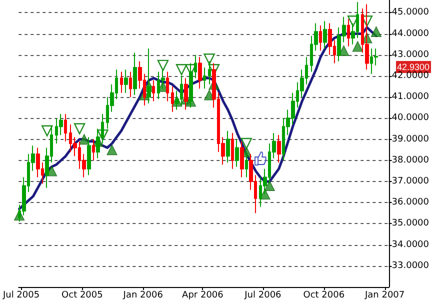 The width and height of the screenshot is (432, 302). What do you see at coordinates (411, 265) in the screenshot?
I see `y-tick-label: 33.0000` at bounding box center [411, 265].